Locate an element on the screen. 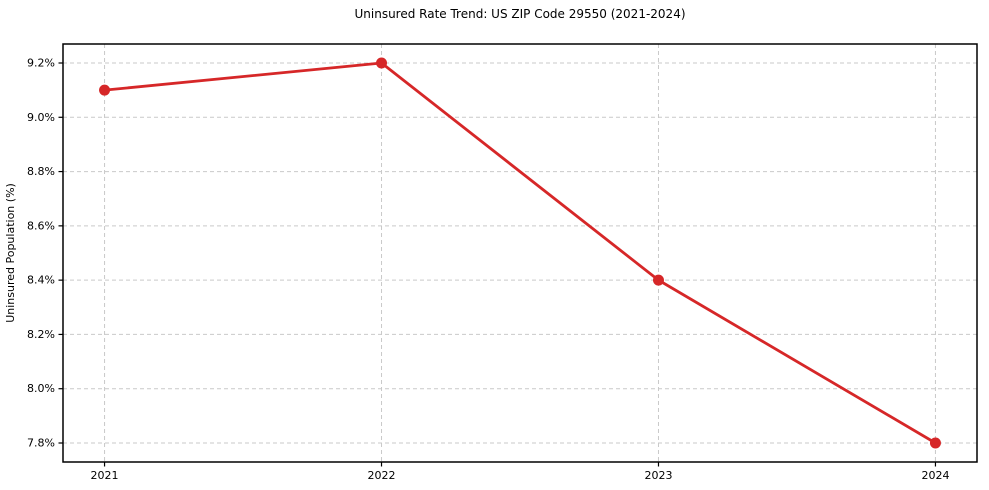 This screenshot has height=490, width=989. y-tick-label: 8.6% is located at coordinates (41, 225).